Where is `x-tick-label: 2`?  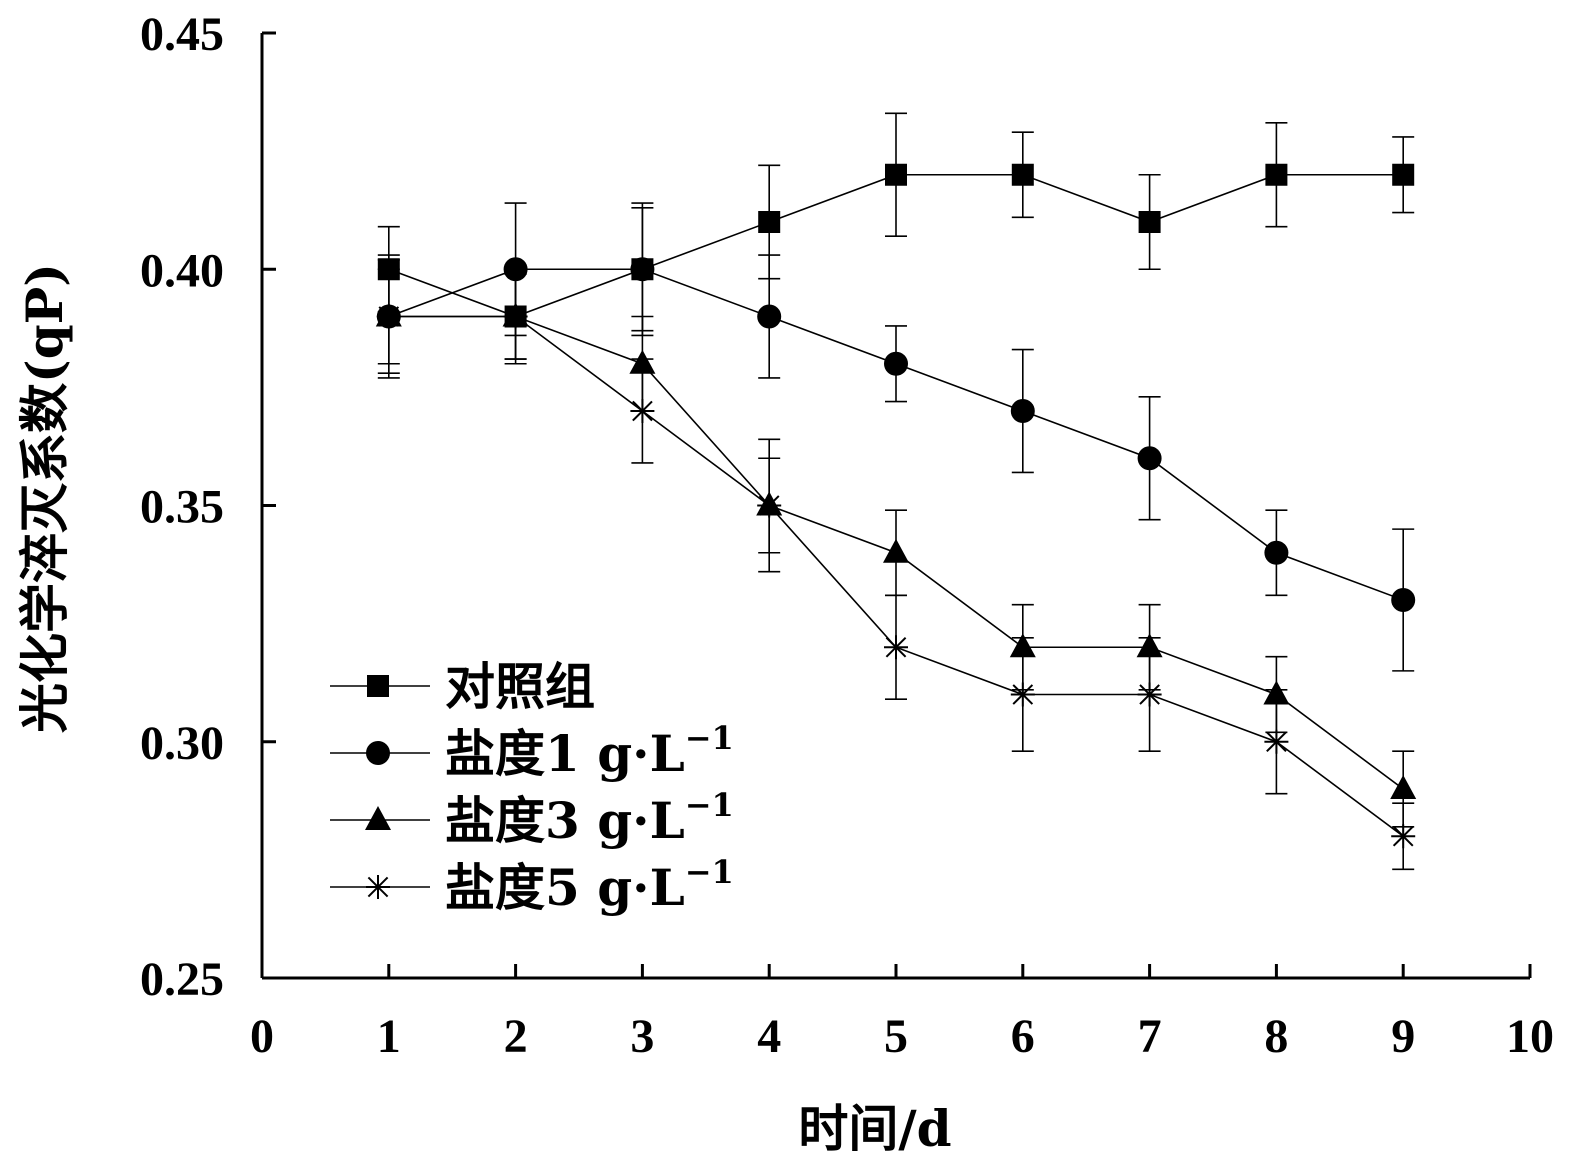
x-tick-label: 2 is located at coordinates (516, 1036).